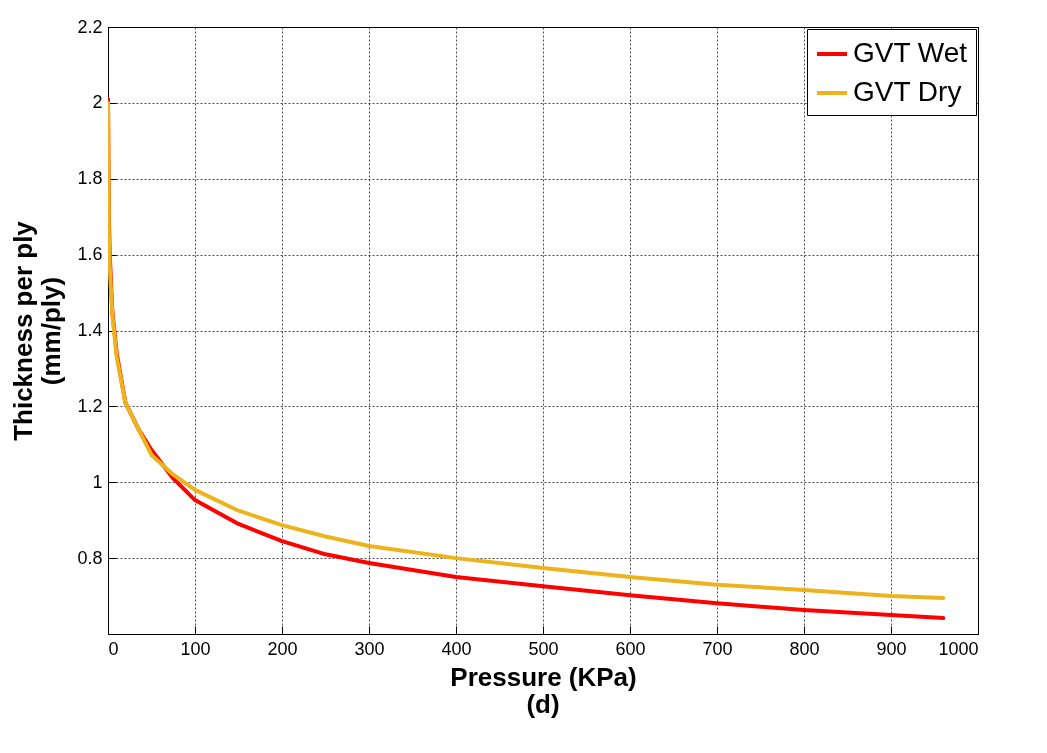  Describe the element at coordinates (958, 648) in the screenshot. I see `x-tick-label: 1000` at that location.